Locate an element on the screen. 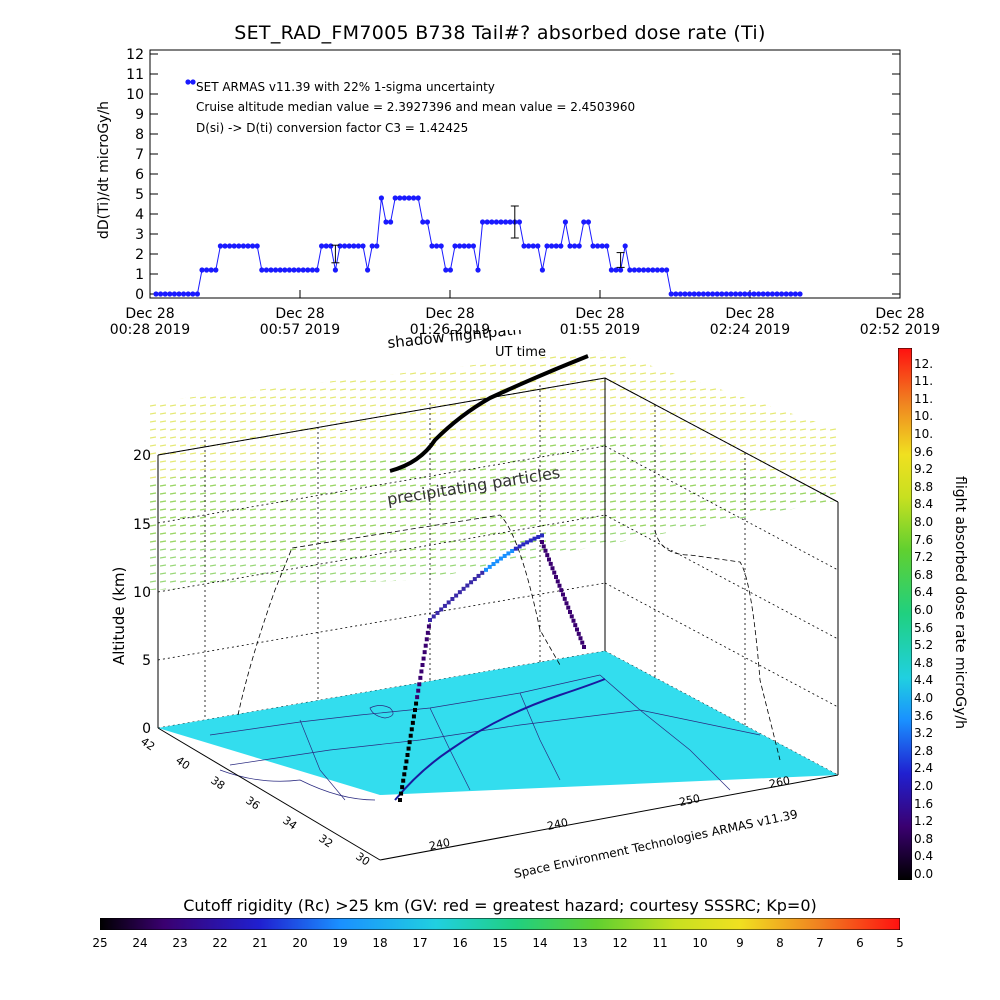 This screenshot has height=1000, width=1000. map-shadow-track is located at coordinates (500, 739).